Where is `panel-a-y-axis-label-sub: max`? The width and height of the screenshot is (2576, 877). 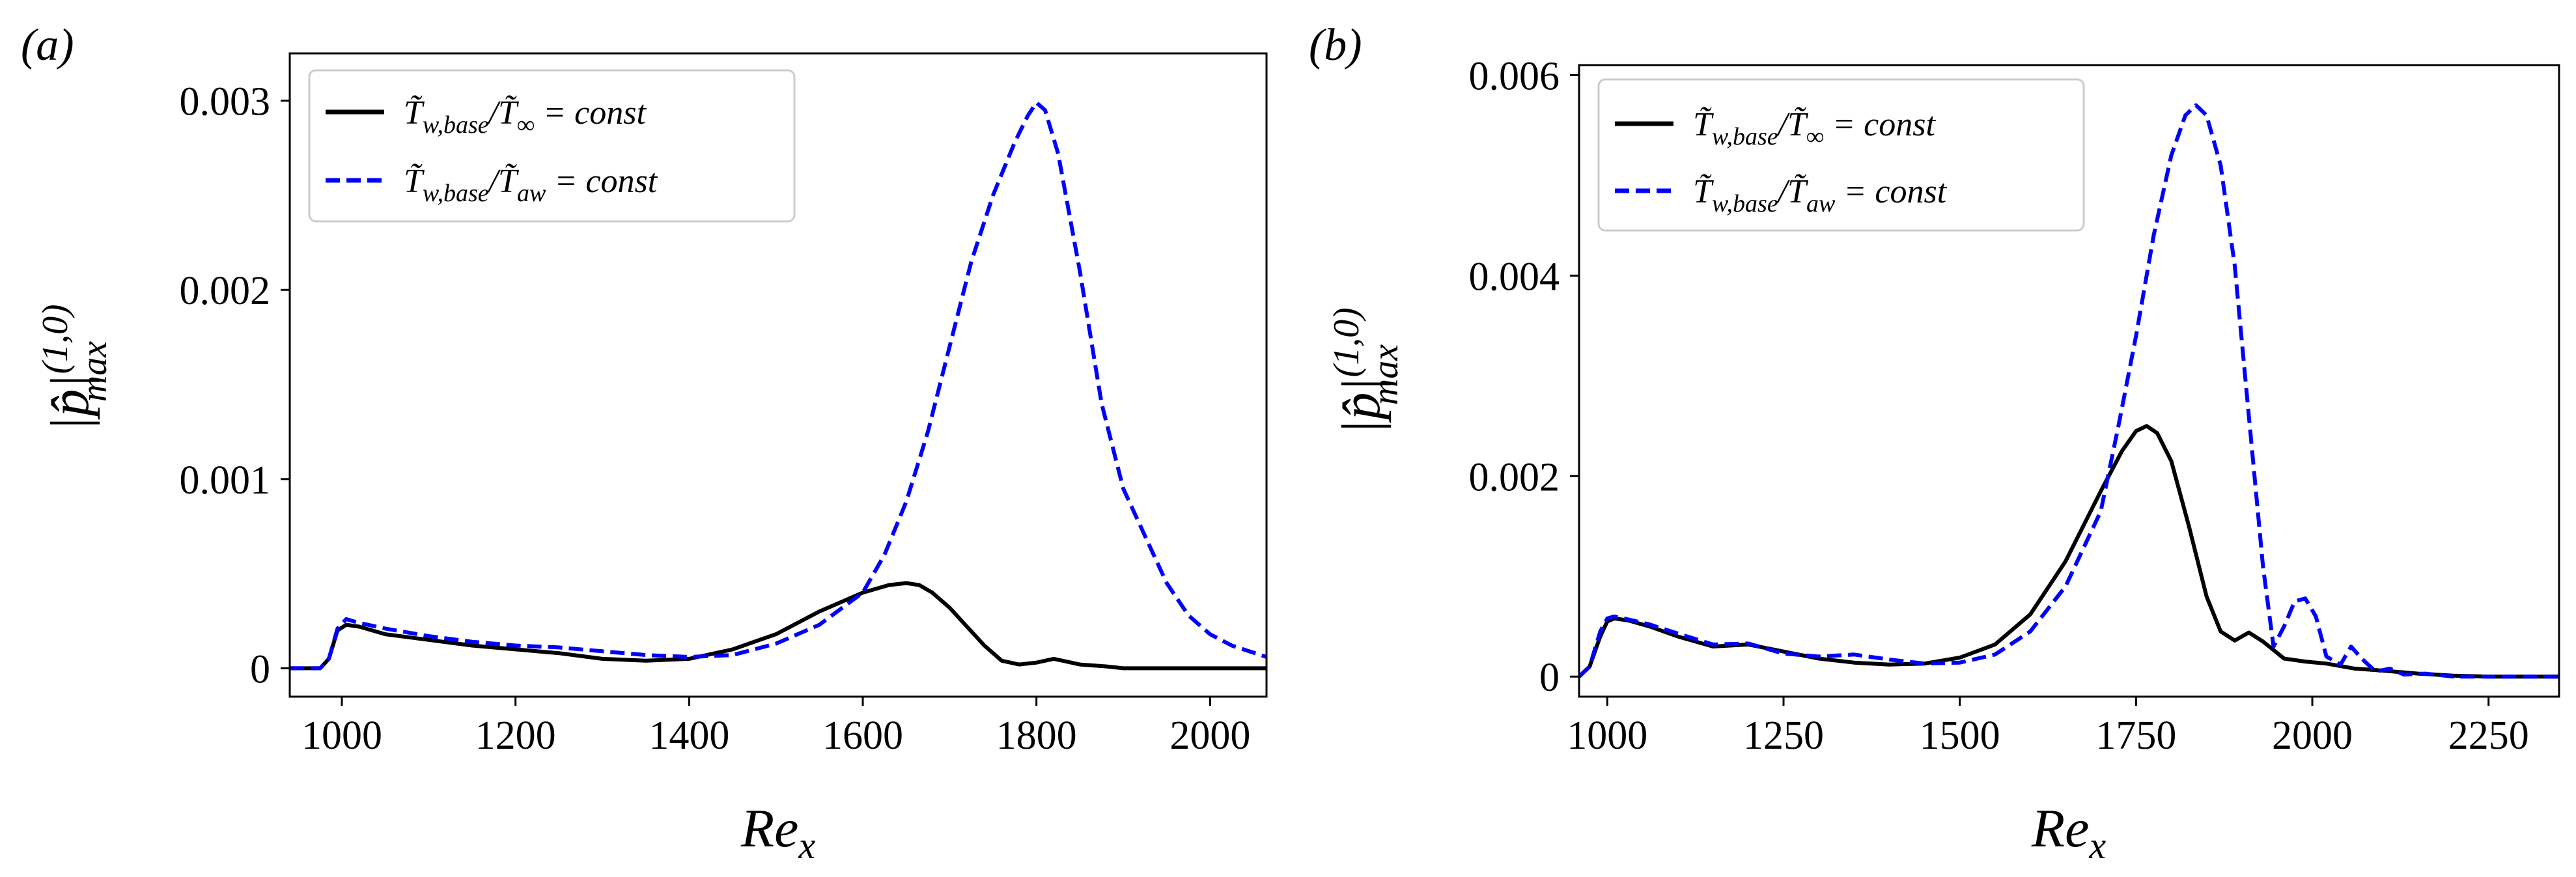 panel-a-y-axis-label-sub: max is located at coordinates (94, 371).